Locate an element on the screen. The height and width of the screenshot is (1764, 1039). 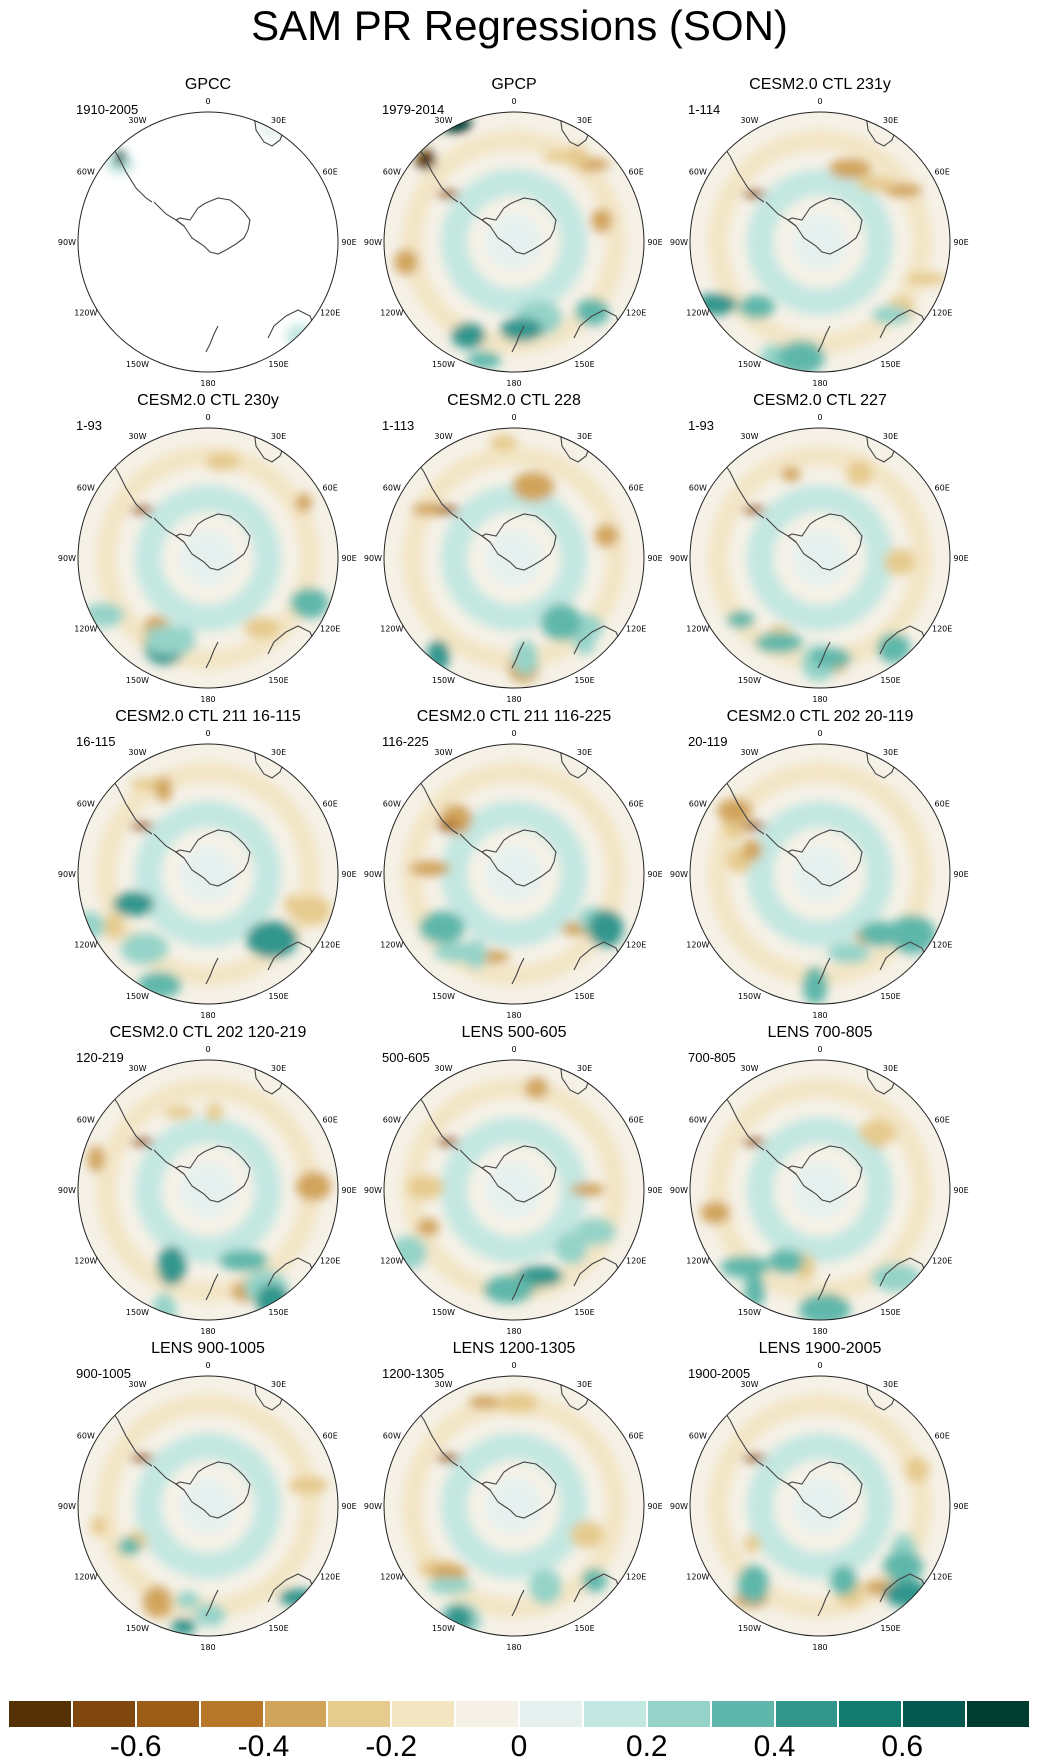
panel-title: CESM2.0 CTL 230y is located at coordinates (208, 400).